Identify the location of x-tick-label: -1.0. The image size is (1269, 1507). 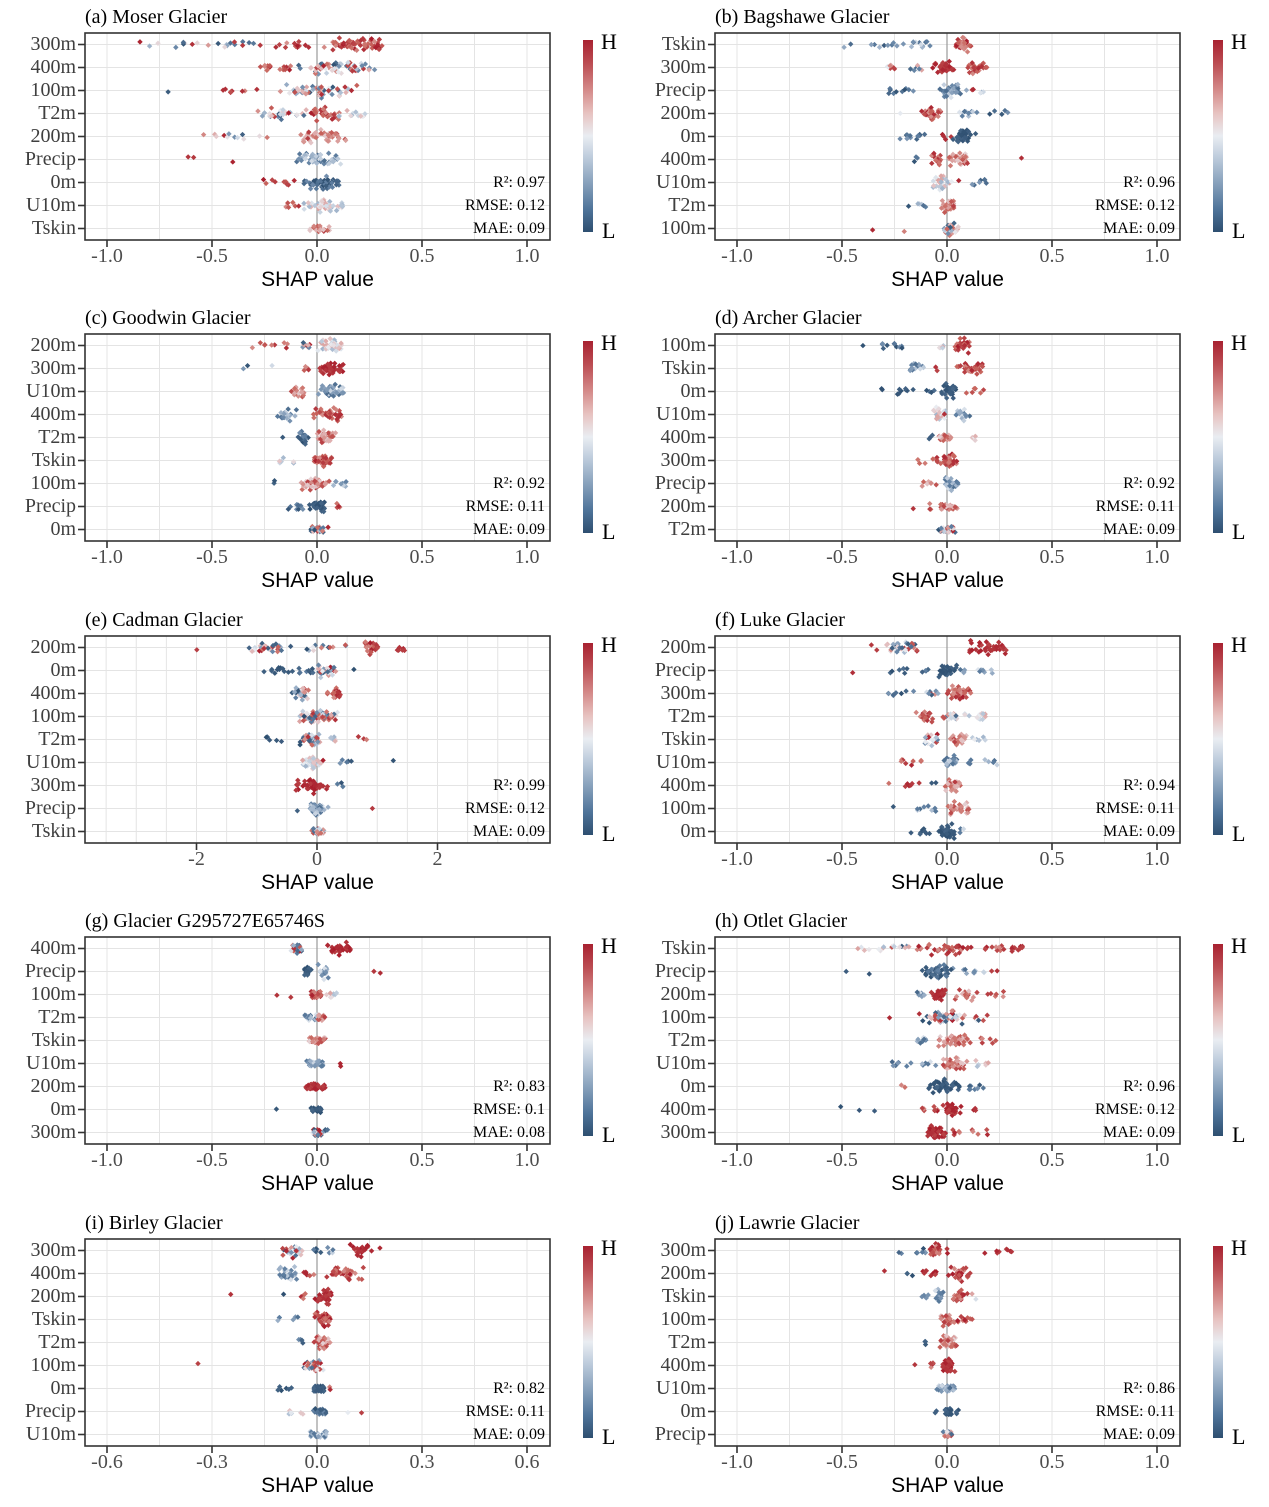
(107, 1160).